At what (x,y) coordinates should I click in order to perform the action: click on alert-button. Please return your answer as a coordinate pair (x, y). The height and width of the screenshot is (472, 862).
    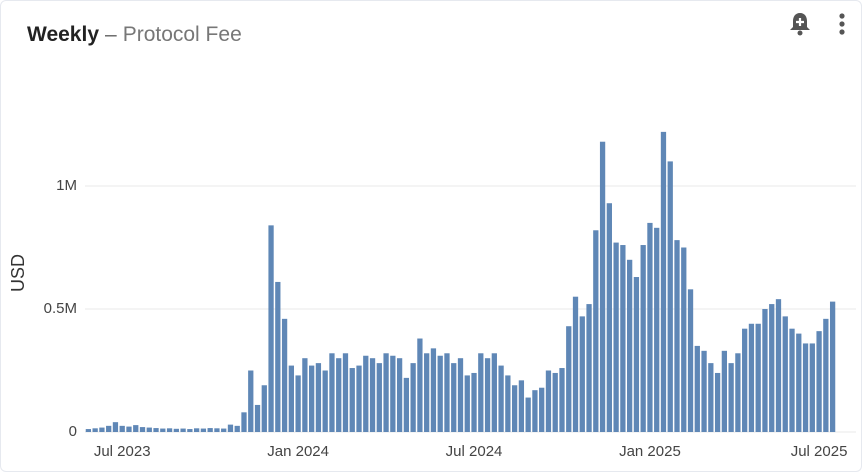
    Looking at the image, I should click on (800, 24).